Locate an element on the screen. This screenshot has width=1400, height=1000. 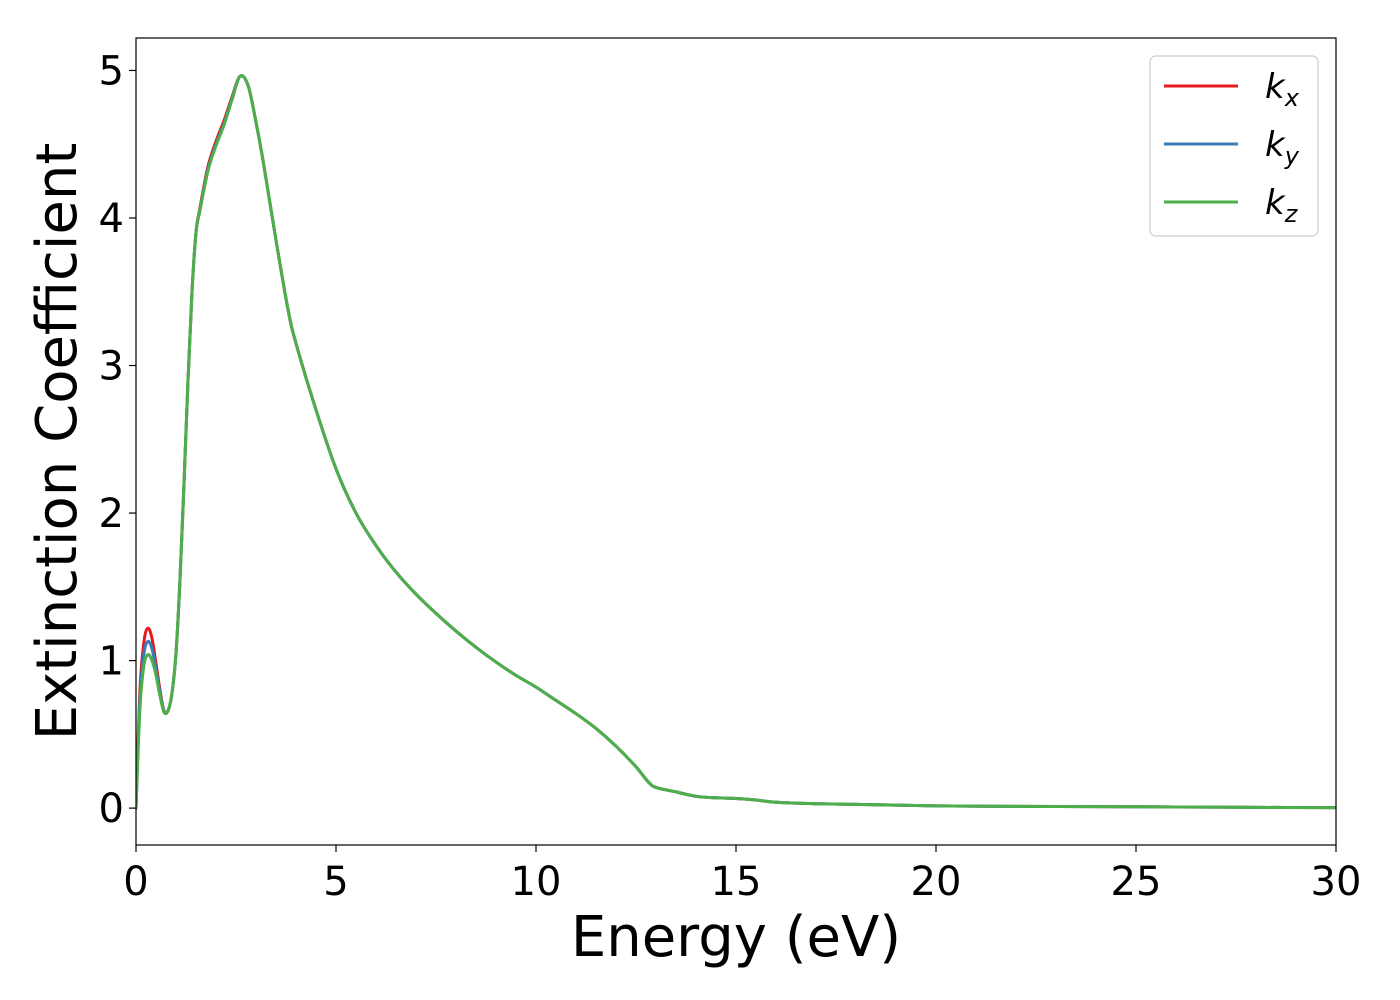
y-tick-label: 1 is located at coordinates (111, 662).